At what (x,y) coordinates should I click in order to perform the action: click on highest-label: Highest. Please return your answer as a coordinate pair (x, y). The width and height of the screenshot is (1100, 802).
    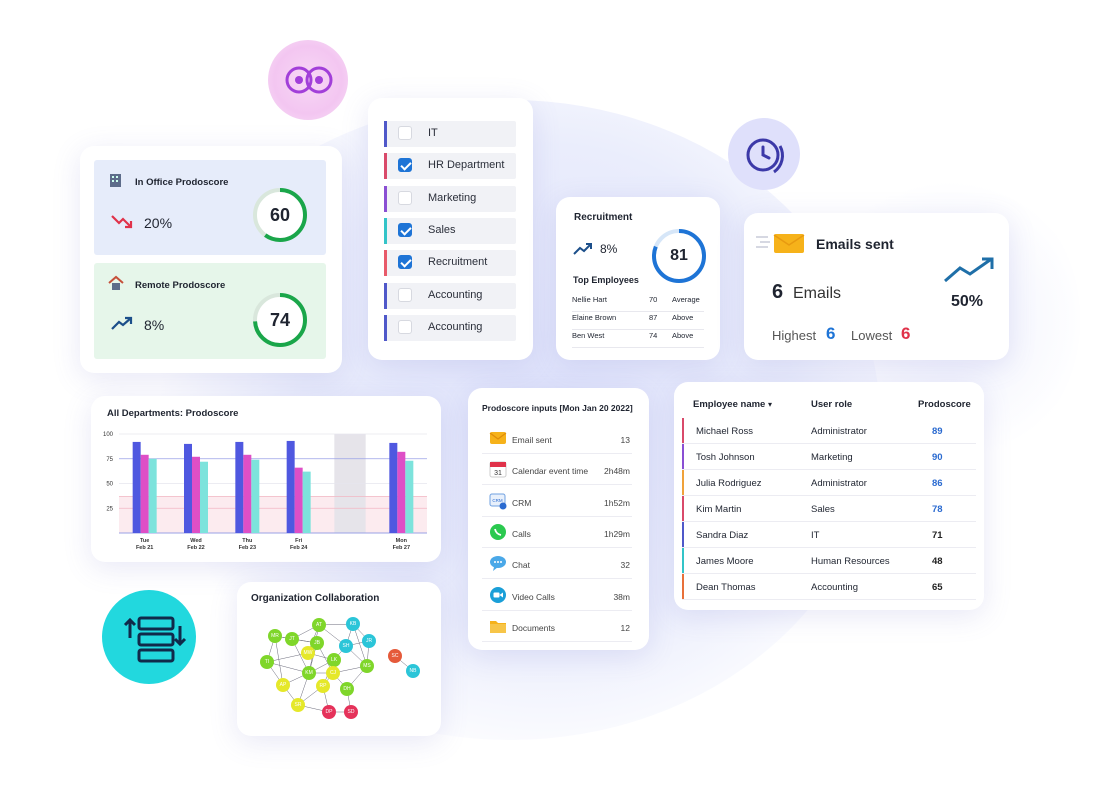
    Looking at the image, I should click on (794, 335).